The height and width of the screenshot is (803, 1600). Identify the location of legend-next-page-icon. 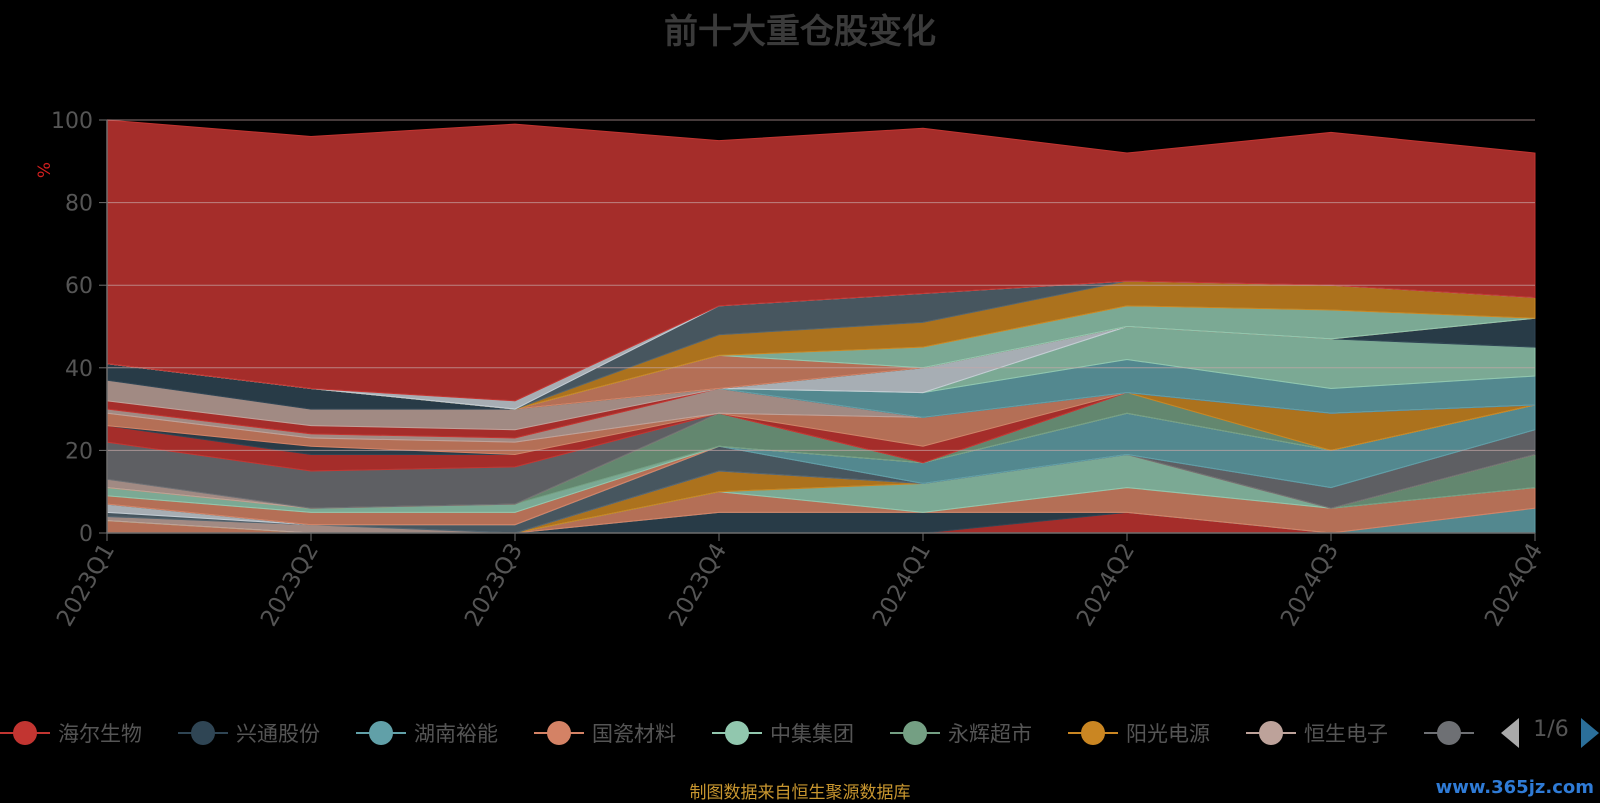
(1590, 733).